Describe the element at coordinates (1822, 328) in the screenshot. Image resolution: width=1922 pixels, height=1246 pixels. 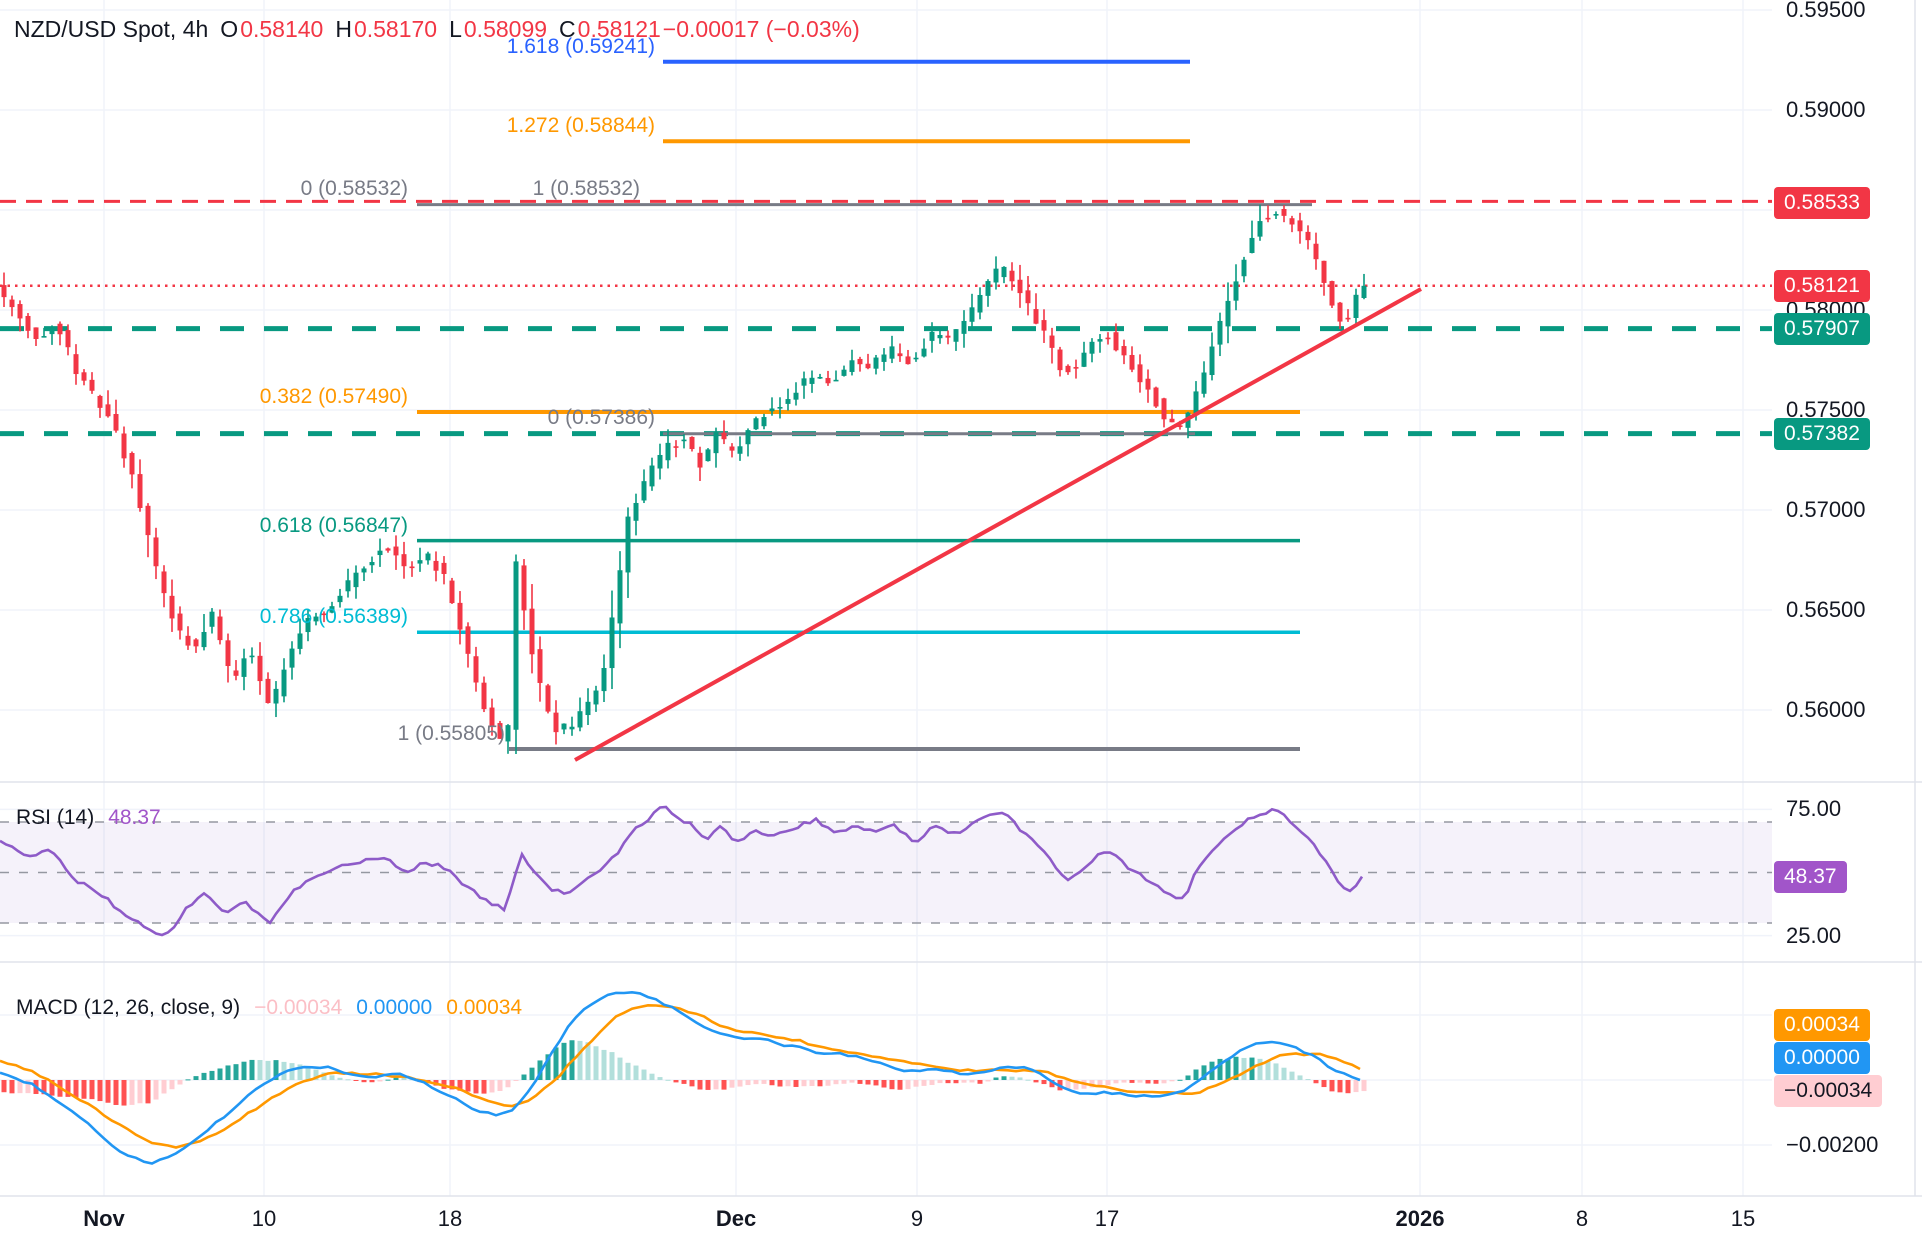
I see `axis-badge-0.57907: 0.57907` at that location.